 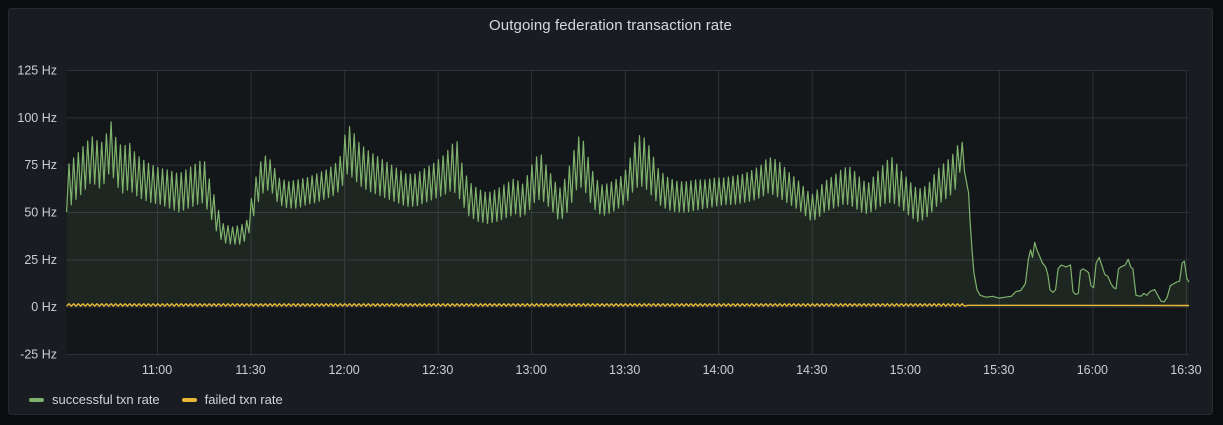 I want to click on panel-header: Outgoing federation transaction rate, so click(x=610, y=25).